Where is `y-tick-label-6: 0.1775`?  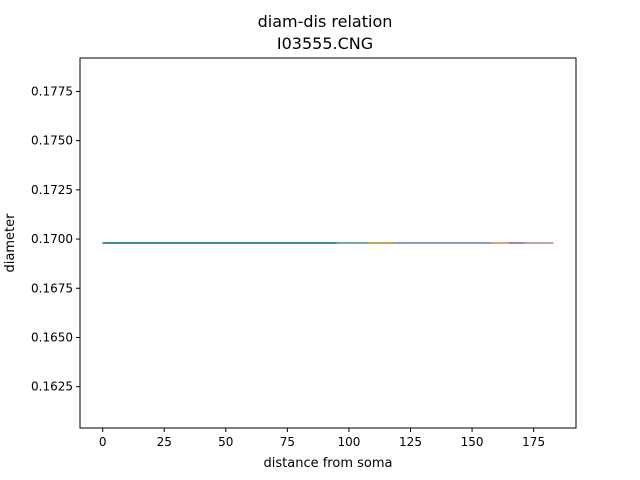 y-tick-label-6: 0.1775 is located at coordinates (52, 91).